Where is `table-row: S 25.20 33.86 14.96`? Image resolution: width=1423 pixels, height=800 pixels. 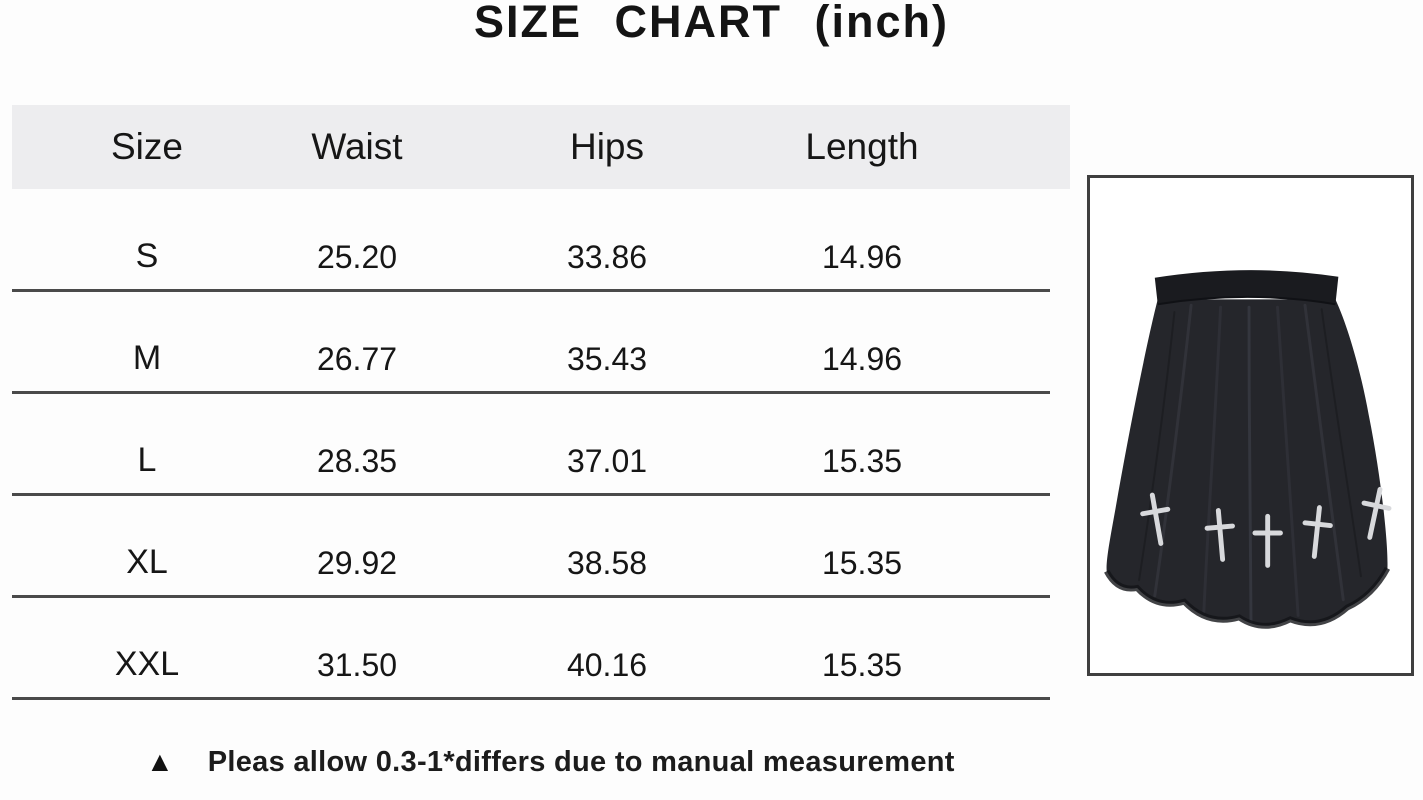 table-row: S 25.20 33.86 14.96 is located at coordinates (531, 241).